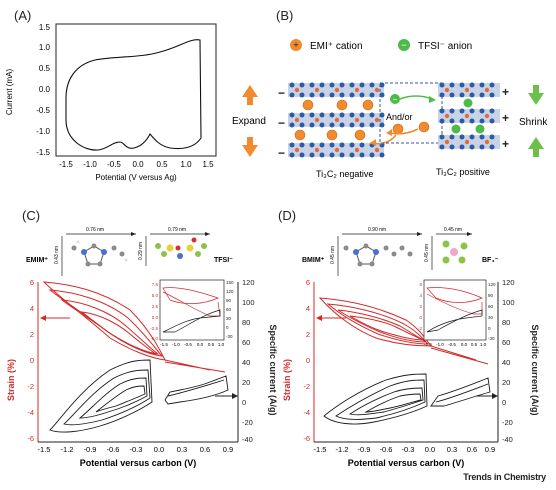  I want to click on panel-d-dim3: 0.45 nm, so click(453, 230).